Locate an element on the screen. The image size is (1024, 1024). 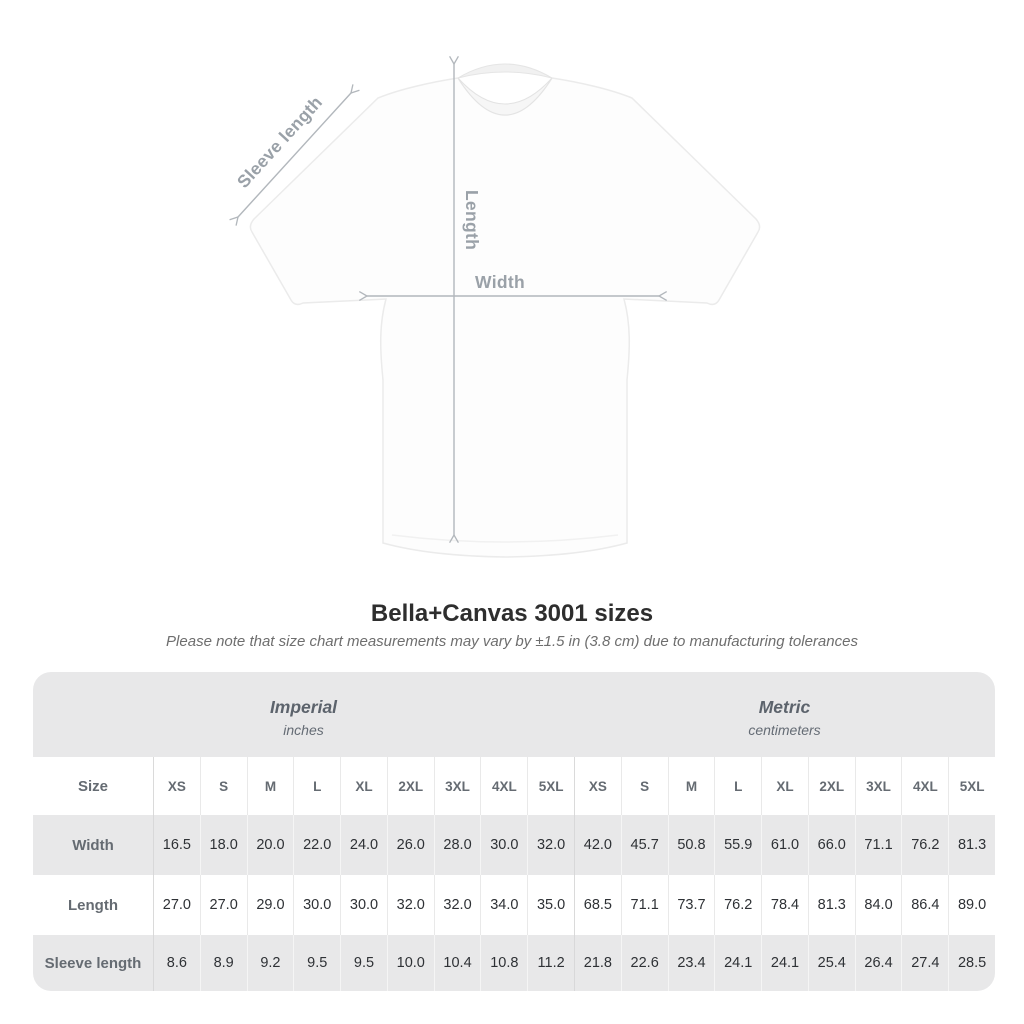
value-cell: 29.0 is located at coordinates (270, 905).